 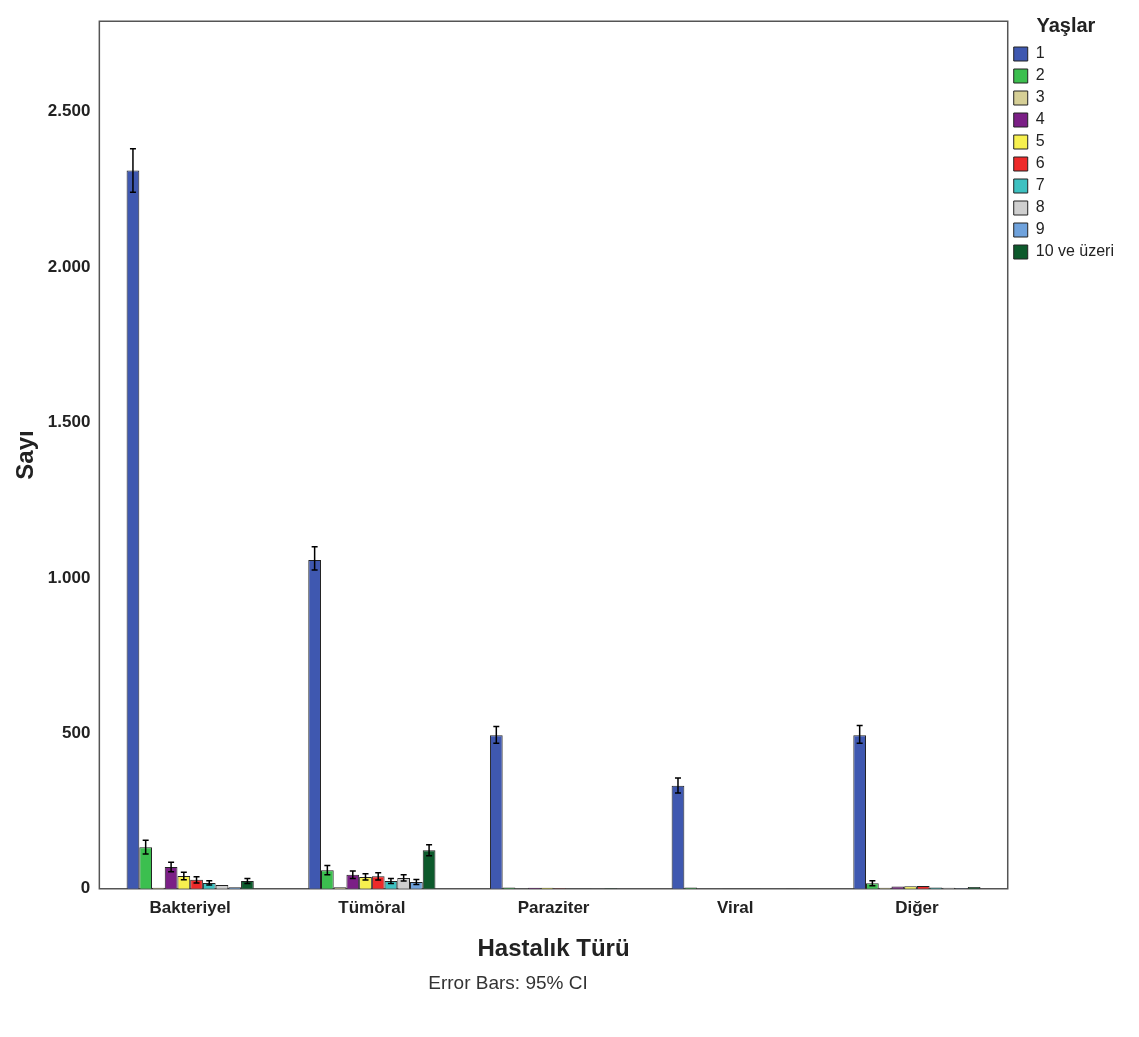 I want to click on y-tick-label: 2.500, so click(x=69, y=111).